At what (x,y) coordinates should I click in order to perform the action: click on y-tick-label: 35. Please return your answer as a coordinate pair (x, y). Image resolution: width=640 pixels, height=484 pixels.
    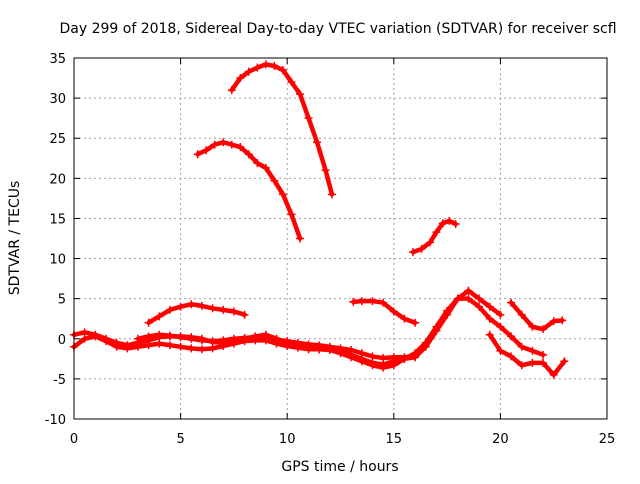
    Looking at the image, I should click on (57, 59).